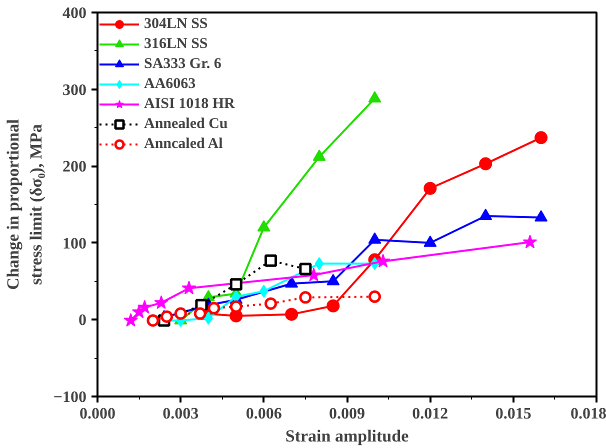 The height and width of the screenshot is (448, 606). I want to click on legend-label: Anncaled Al, so click(183, 144).